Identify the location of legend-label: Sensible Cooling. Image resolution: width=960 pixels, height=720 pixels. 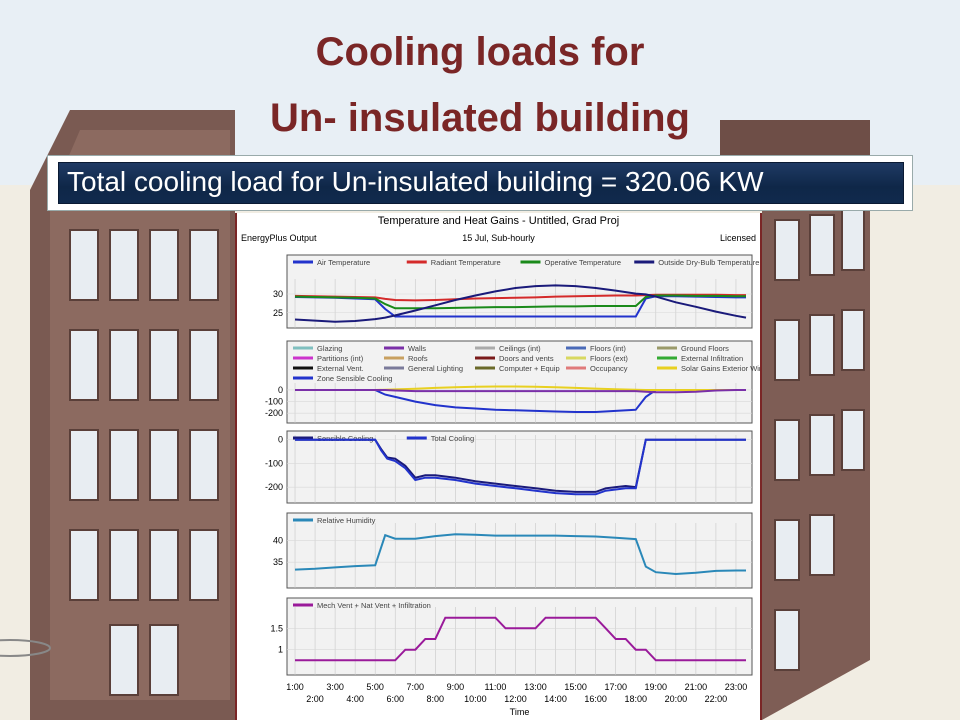
(345, 438).